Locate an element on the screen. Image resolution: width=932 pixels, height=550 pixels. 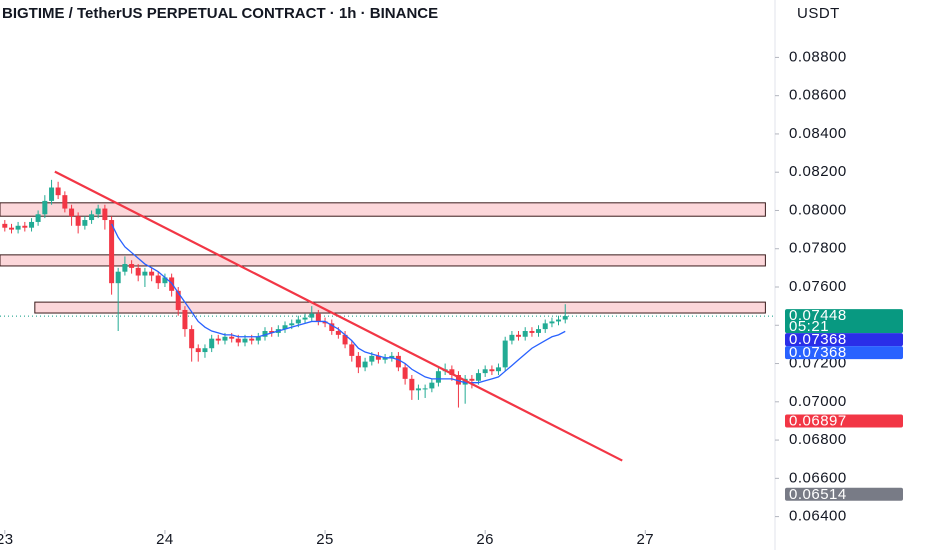
price-label: 0.06514 is located at coordinates (818, 494).